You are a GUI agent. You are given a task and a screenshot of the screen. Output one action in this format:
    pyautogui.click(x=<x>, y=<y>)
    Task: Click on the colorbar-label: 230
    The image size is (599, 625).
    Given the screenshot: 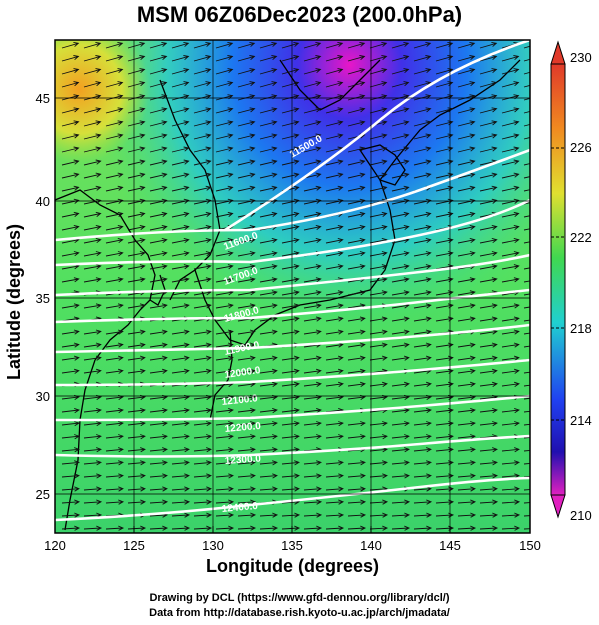 What is the action you would take?
    pyautogui.click(x=581, y=57)
    